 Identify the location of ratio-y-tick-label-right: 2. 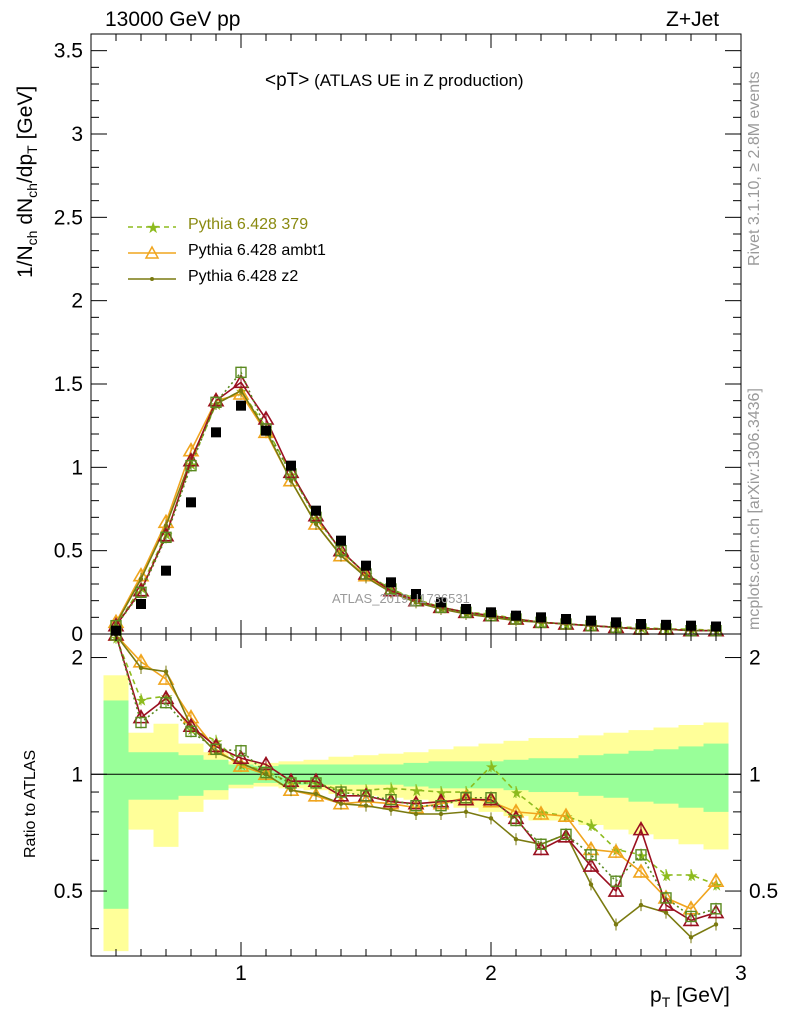
(755, 658).